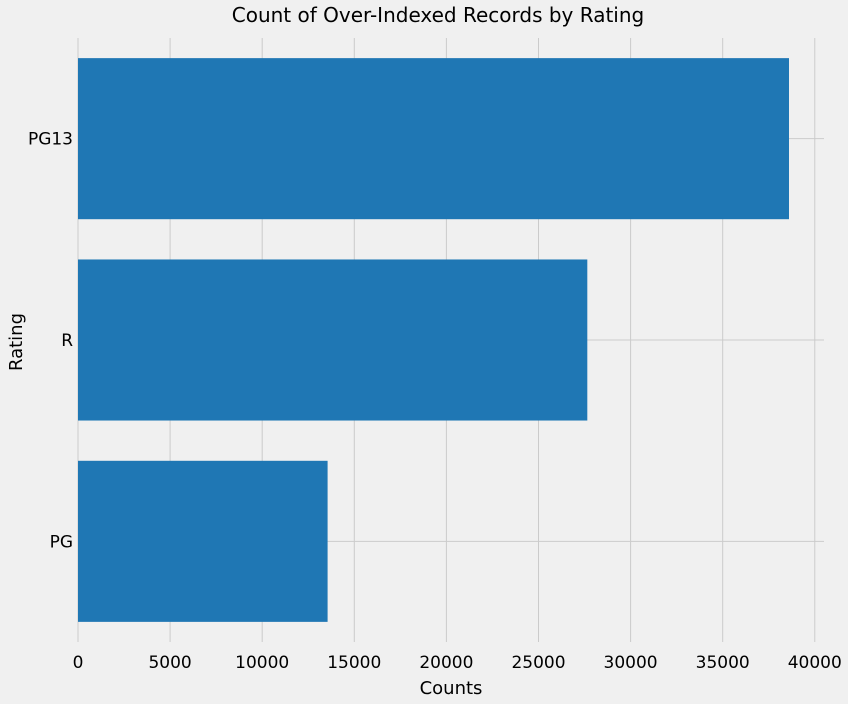 This screenshot has height=704, width=848. Describe the element at coordinates (815, 663) in the screenshot. I see `x-tick-label: 40000` at that location.